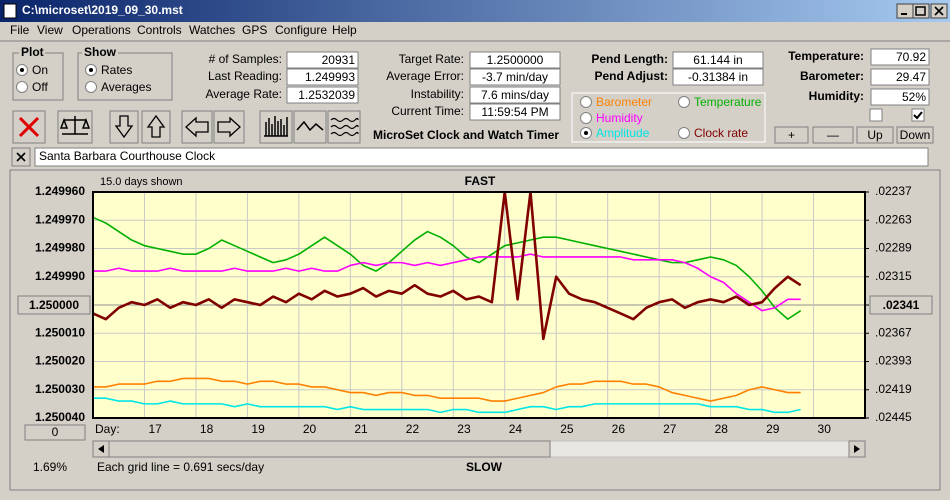  I want to click on y-tick-label: 1.250030, so click(60, 389).